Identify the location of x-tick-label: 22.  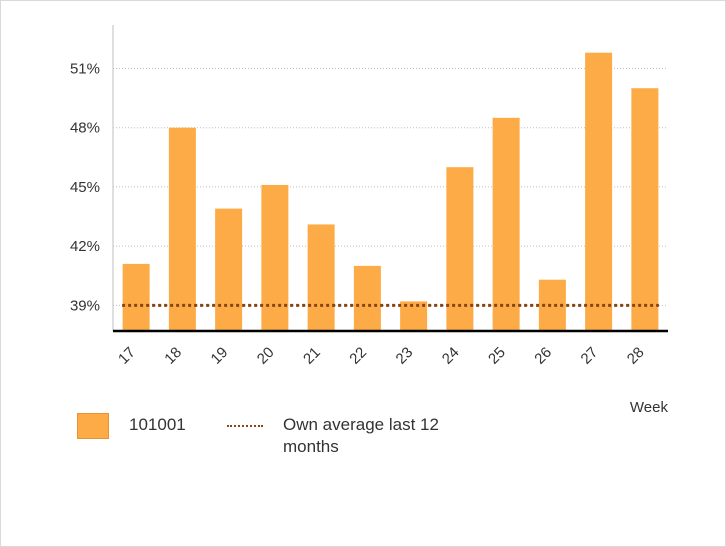
(358, 356).